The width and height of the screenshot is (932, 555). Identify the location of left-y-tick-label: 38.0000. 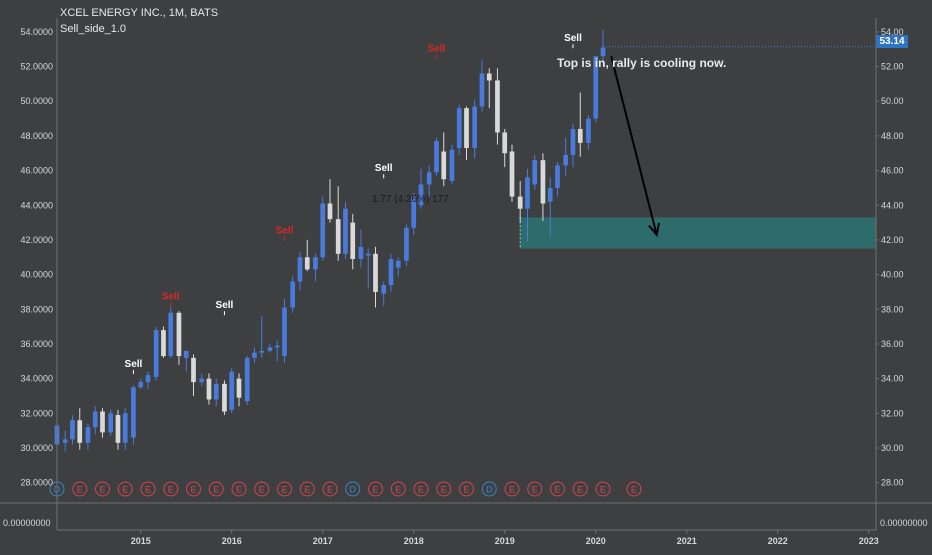
(36, 309).